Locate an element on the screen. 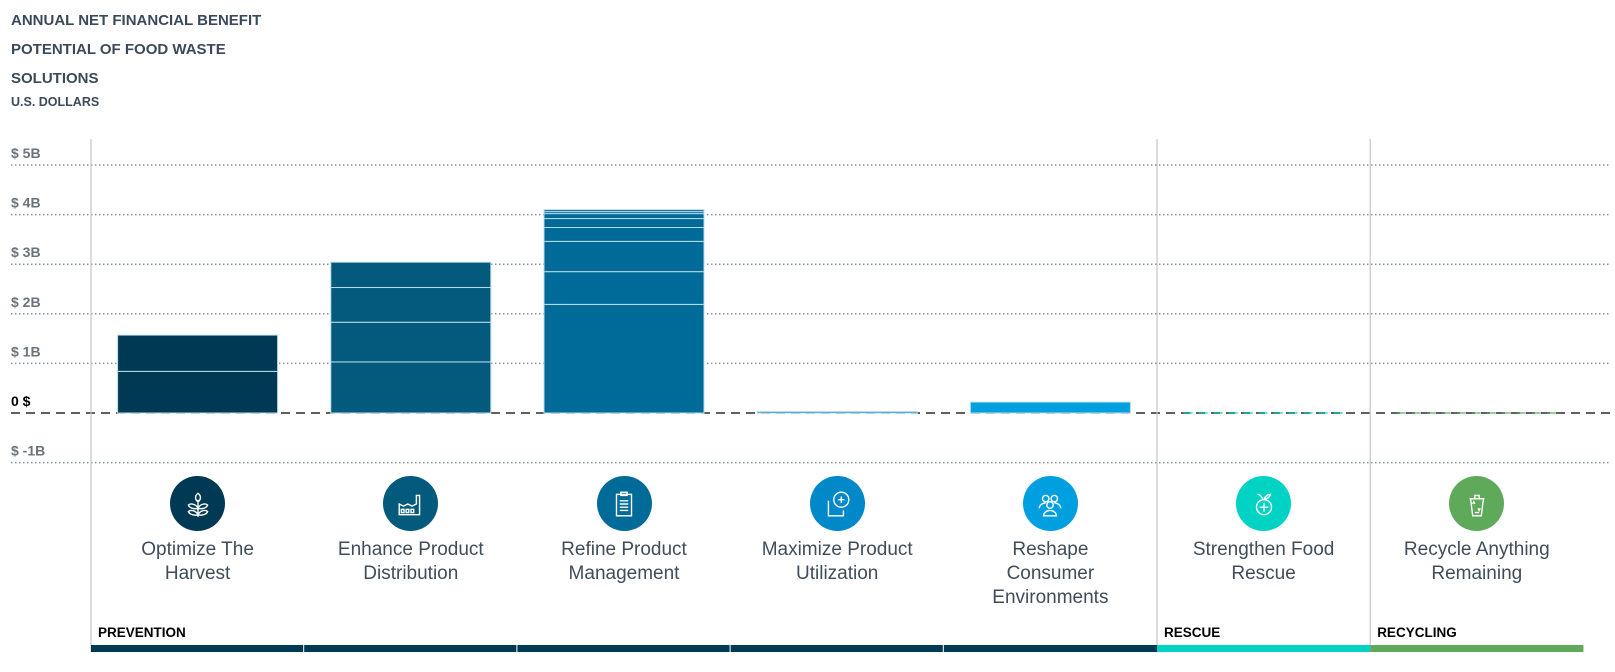 The height and width of the screenshot is (672, 1615). y-tick-label: $ 1B is located at coordinates (26, 351).